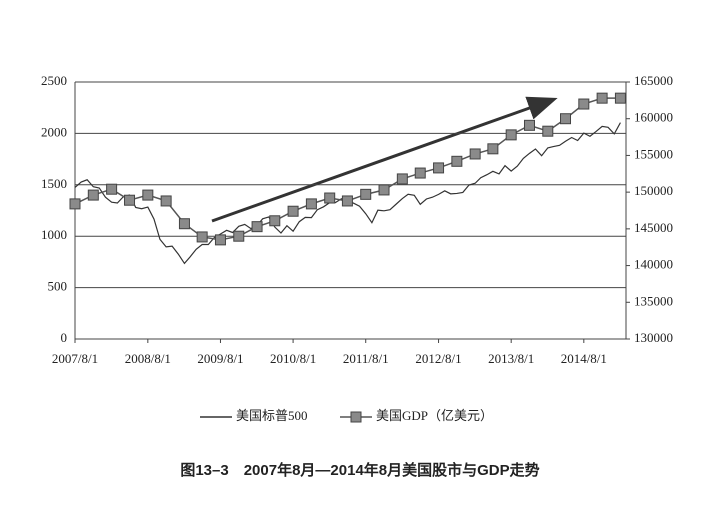  I want to click on y2-tick-label: 150000, so click(653, 190).